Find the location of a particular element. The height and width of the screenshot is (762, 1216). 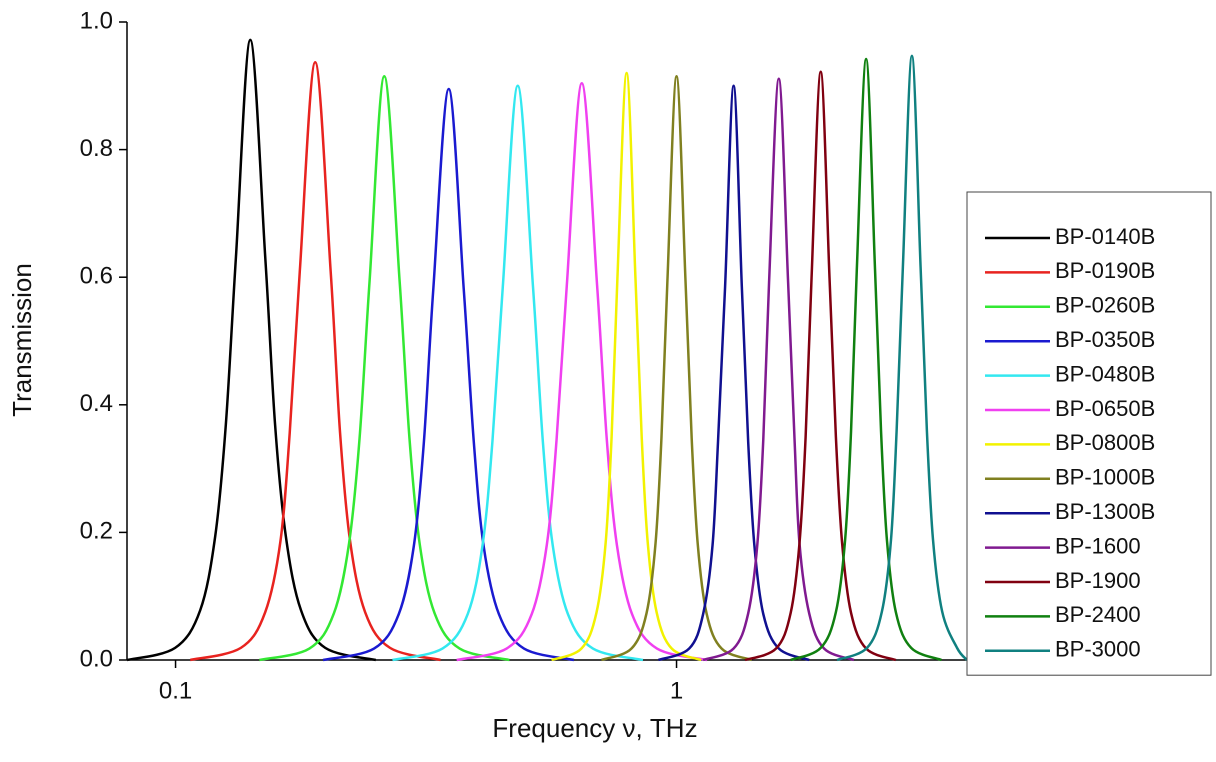

y-axis-label: Transmission is located at coordinates (22, 340).